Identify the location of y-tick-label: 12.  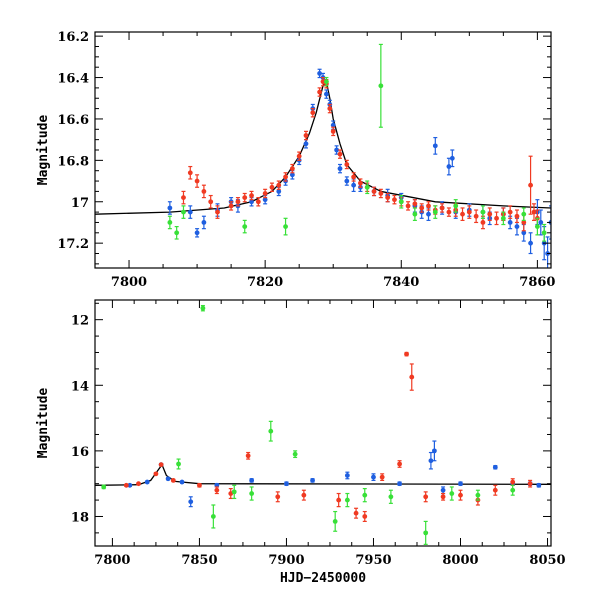
(80, 321).